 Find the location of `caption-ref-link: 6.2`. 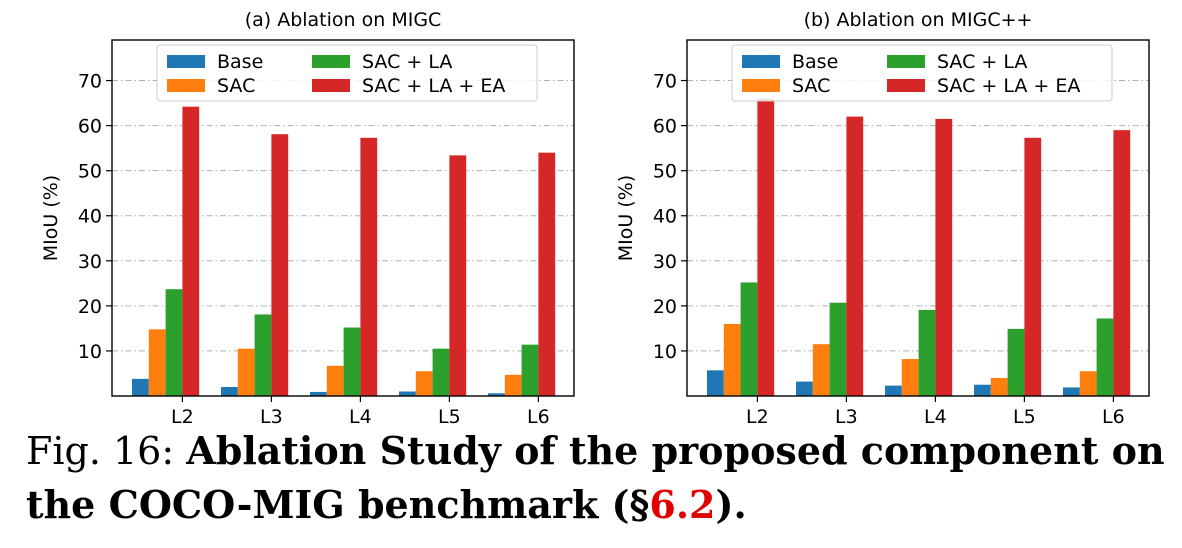

caption-ref-link: 6.2 is located at coordinates (682, 504).